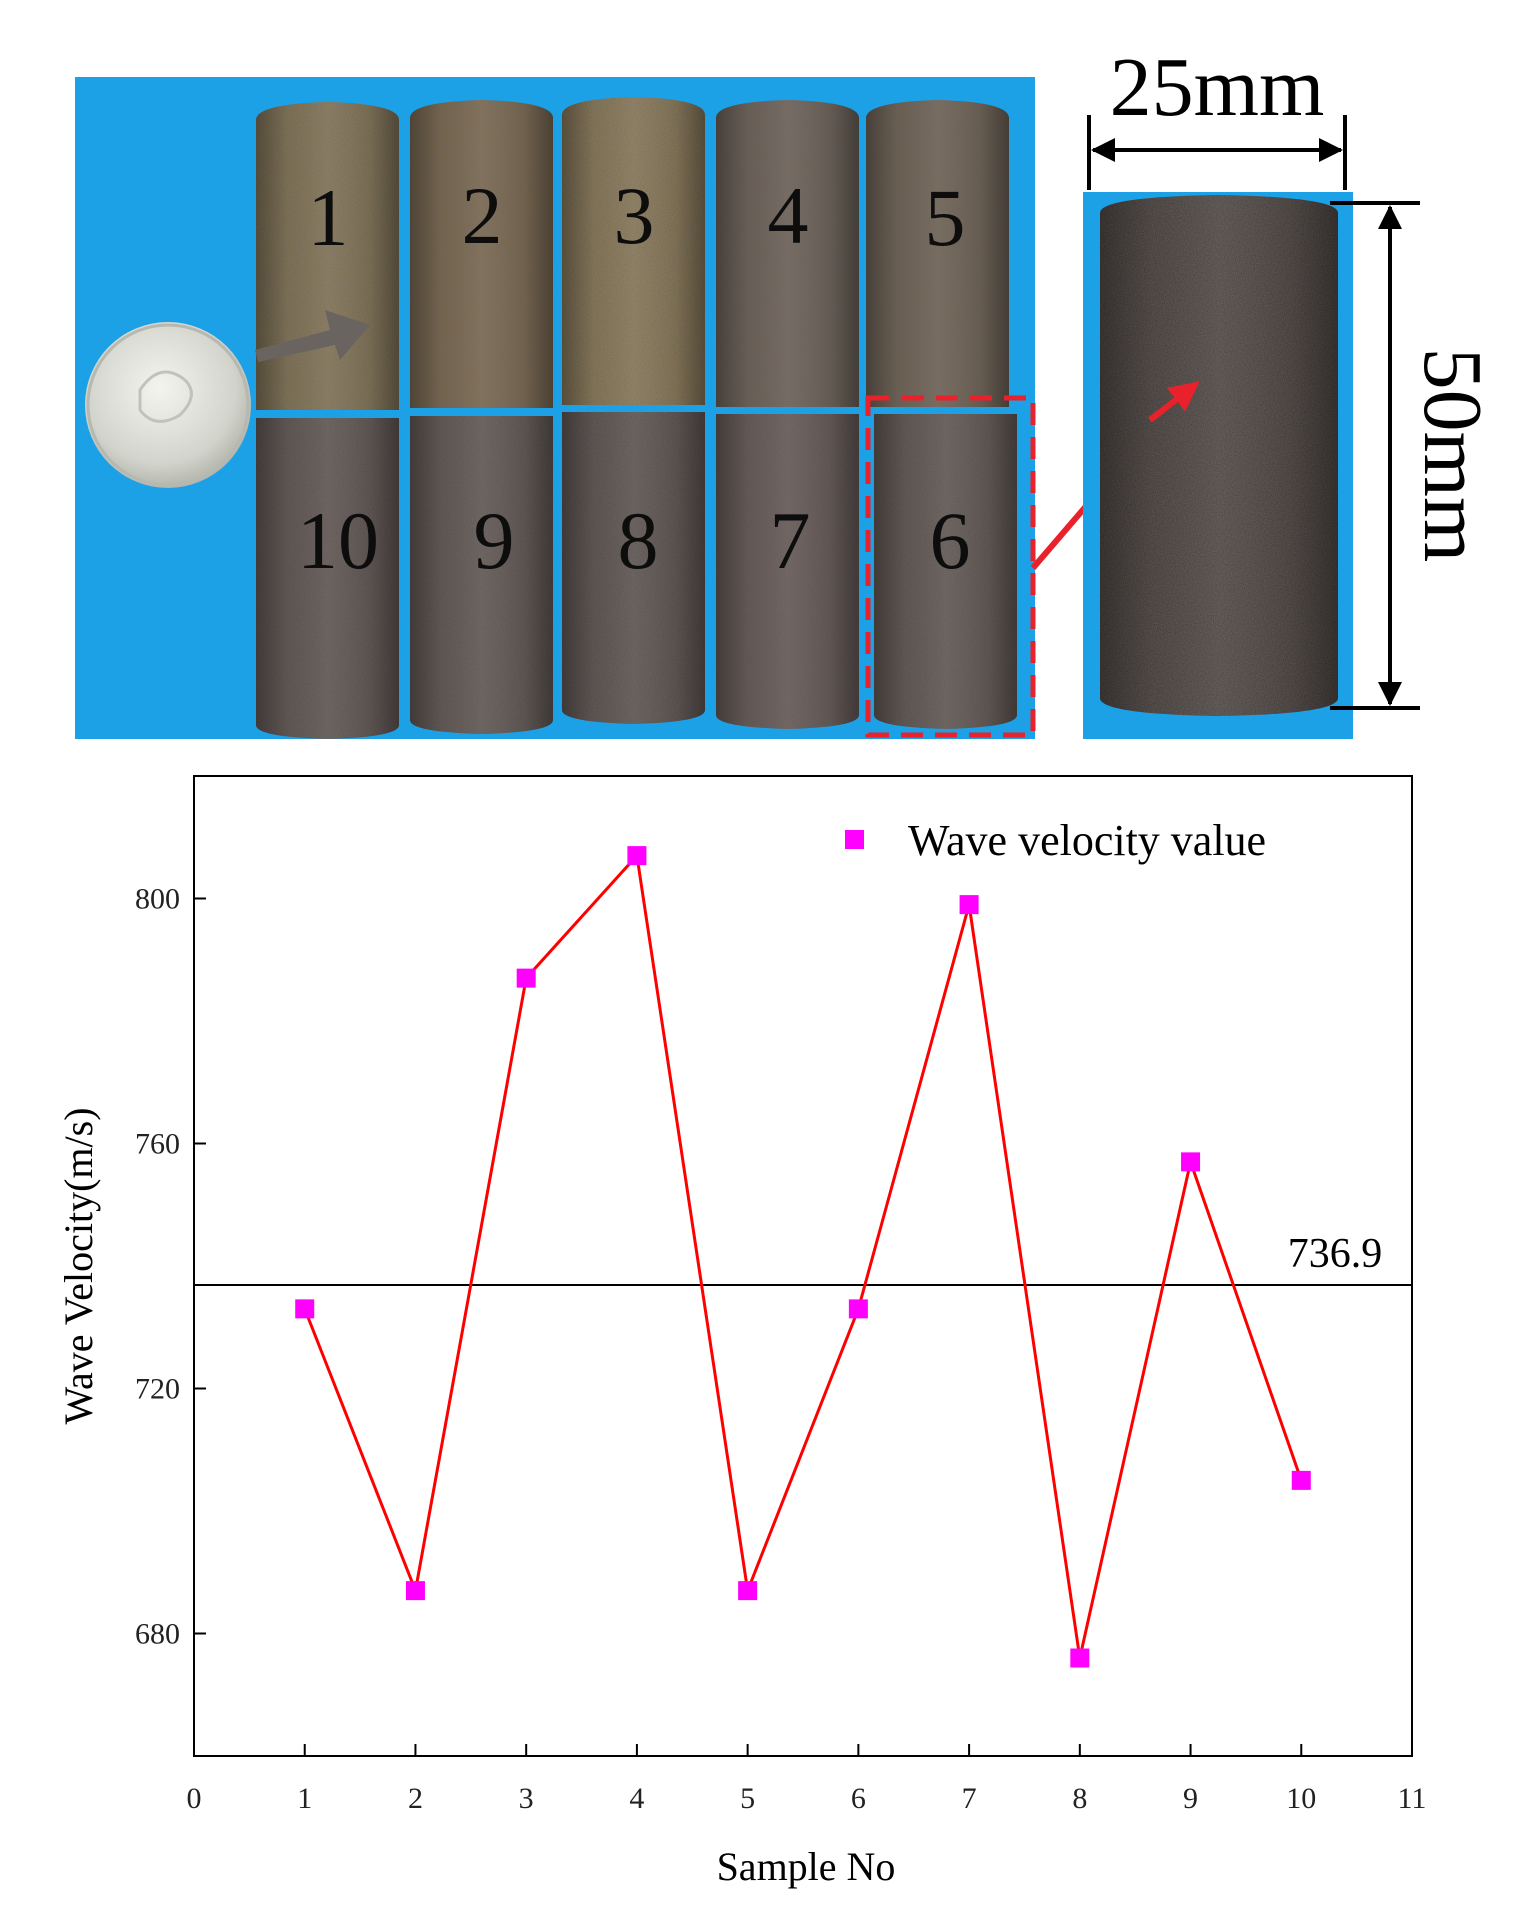 The height and width of the screenshot is (1928, 1522). What do you see at coordinates (494, 540) in the screenshot?
I see `sample-label-9: 9` at bounding box center [494, 540].